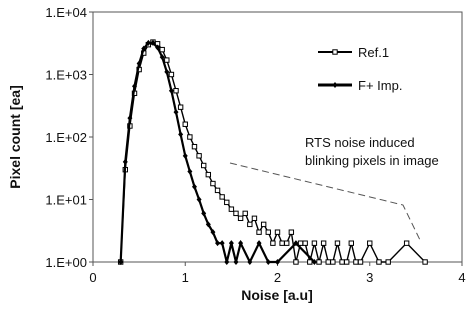 The image size is (474, 315). I want to click on legend-label: Ref.1, so click(373, 52).